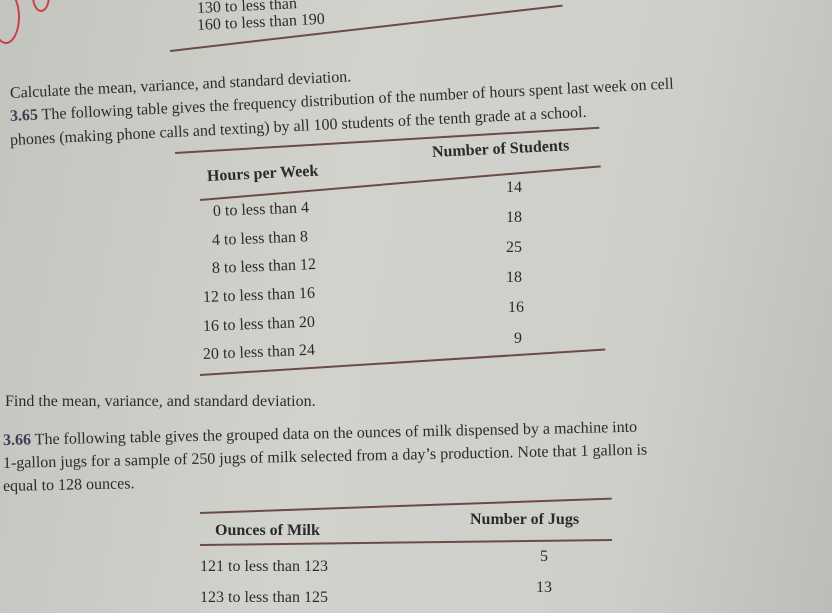 This screenshot has height=613, width=832. What do you see at coordinates (262, 173) in the screenshot?
I see `table-header-hours: Hours per Week` at bounding box center [262, 173].